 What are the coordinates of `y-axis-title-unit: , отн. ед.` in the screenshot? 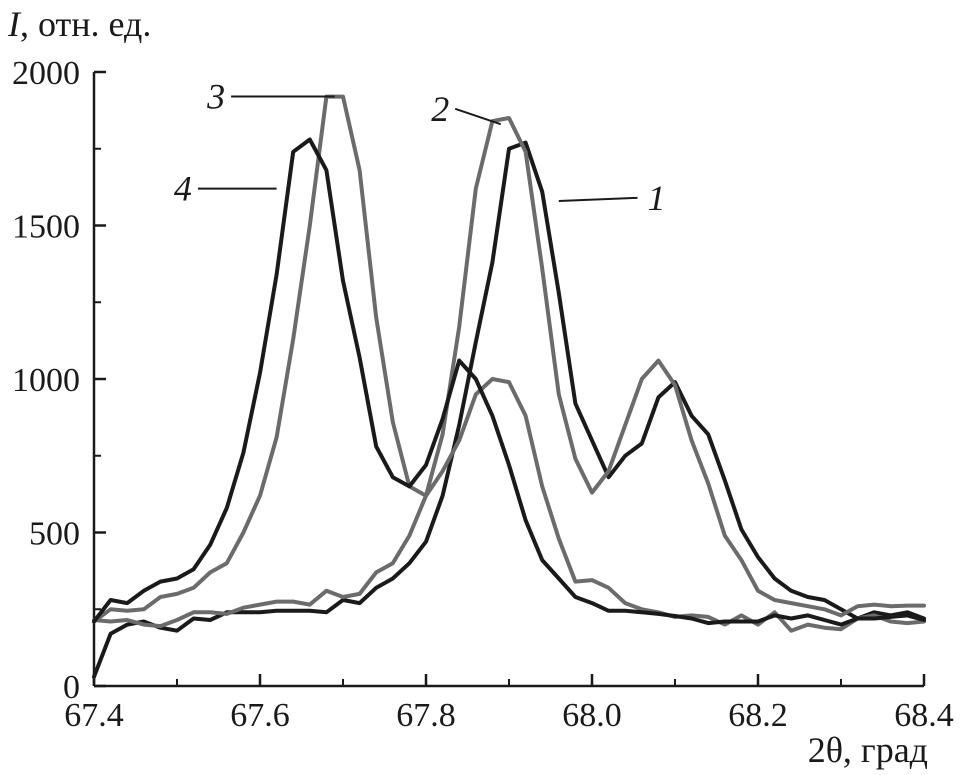 It's located at (85, 24).